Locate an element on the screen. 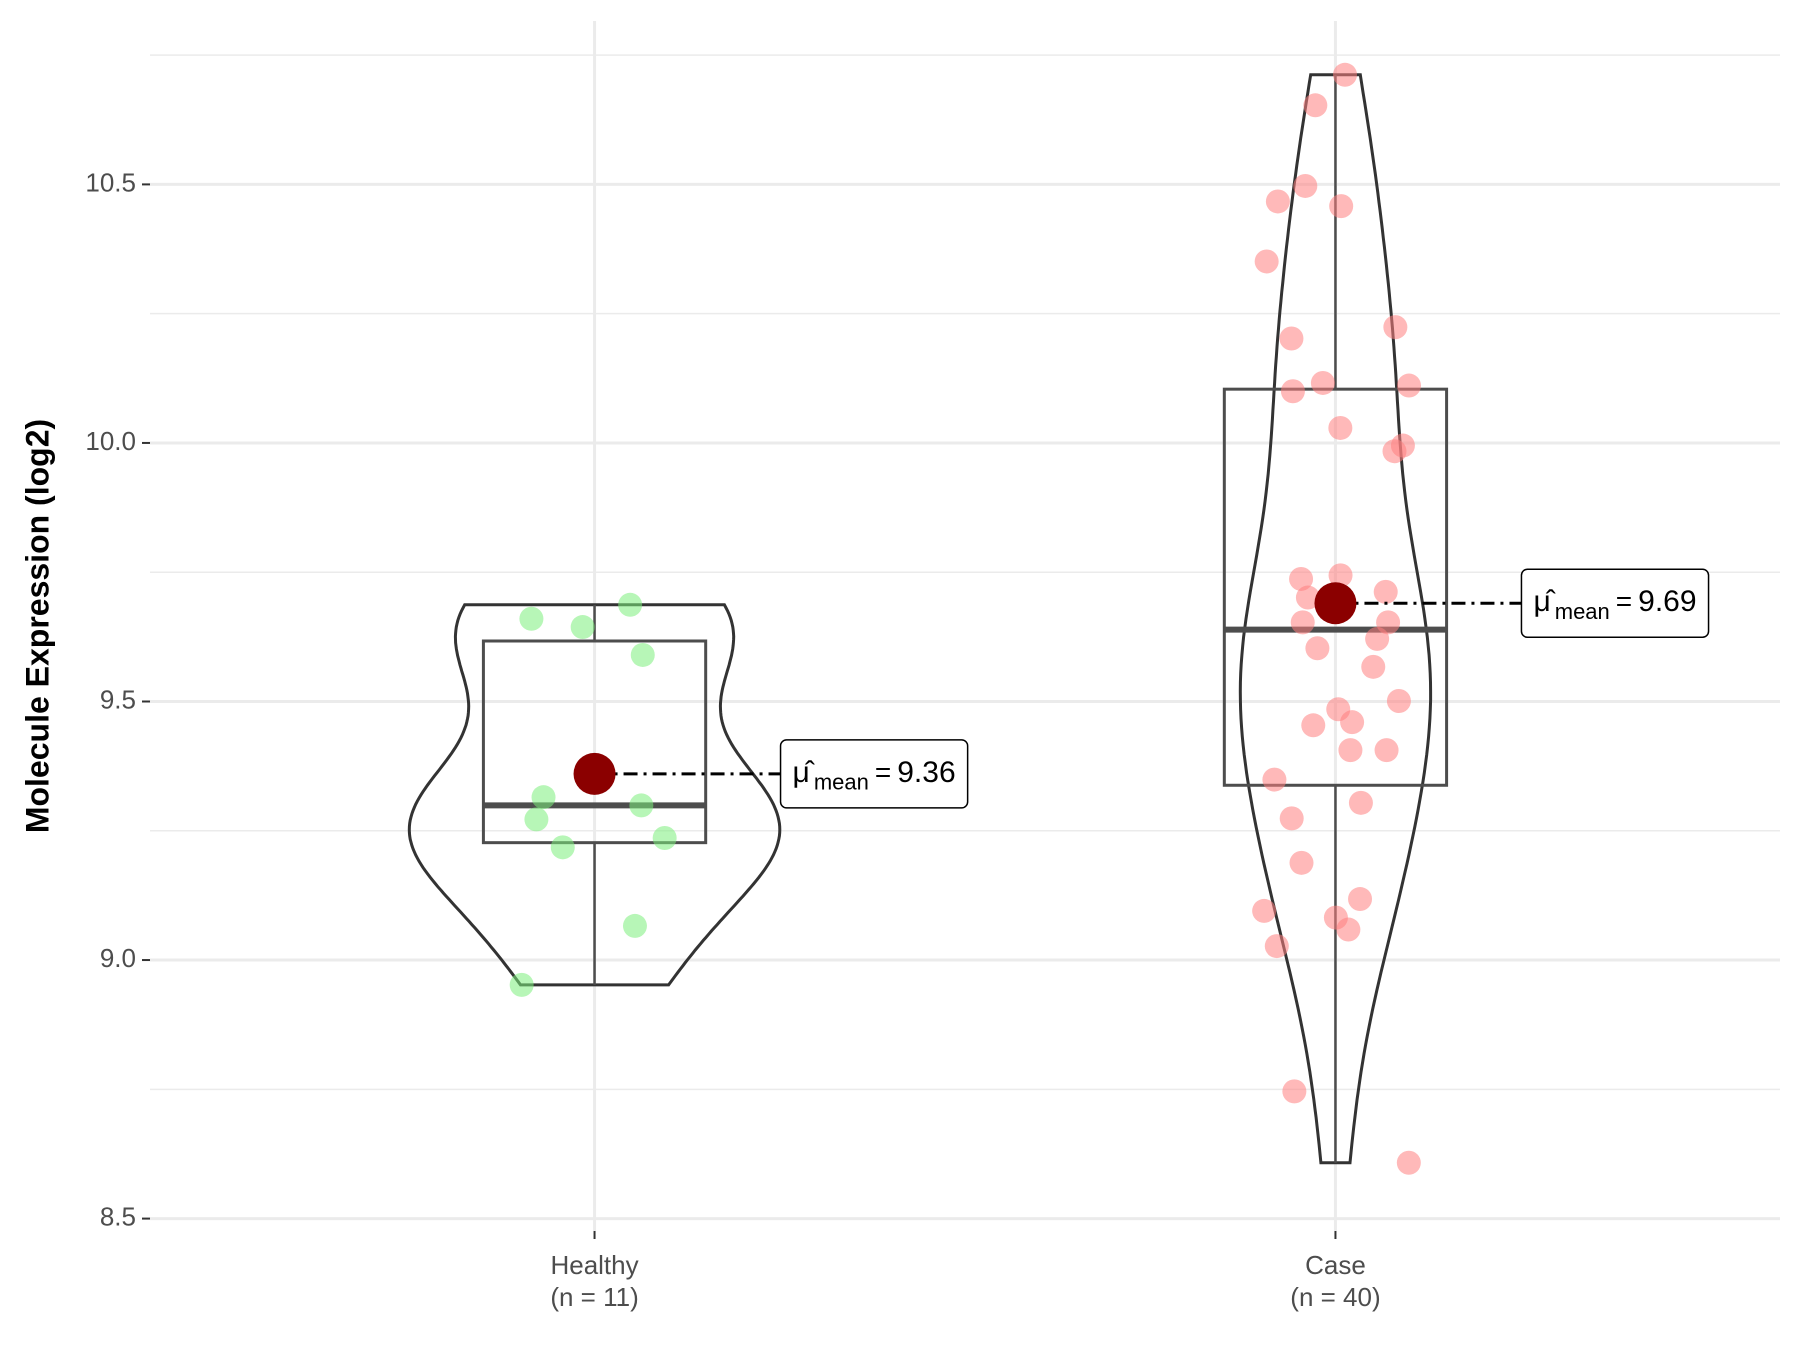 The width and height of the screenshot is (1800, 1350). y-axis-title: Molecule Expression (log2) is located at coordinates (37, 626).